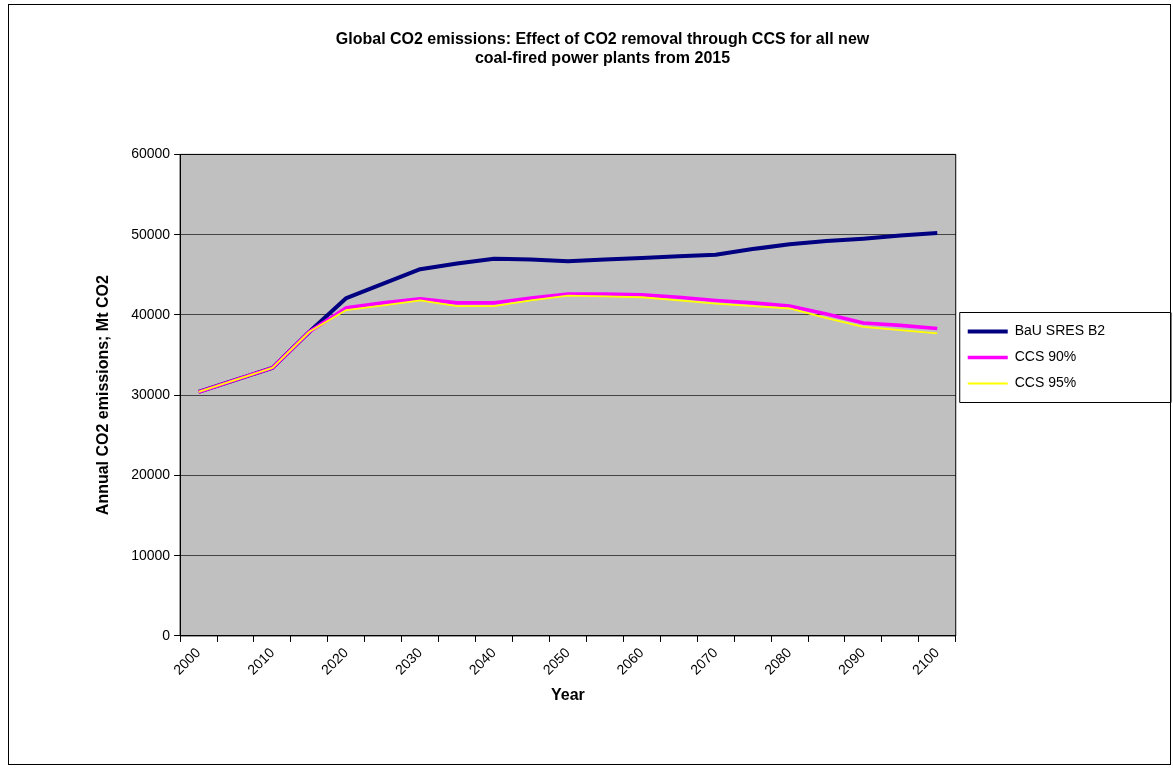  Describe the element at coordinates (602, 48) in the screenshot. I see `chart-title: Global CO2 emissions: Effect of CO2 removal through CCS for all new coal-fired power plants from 2015` at that location.